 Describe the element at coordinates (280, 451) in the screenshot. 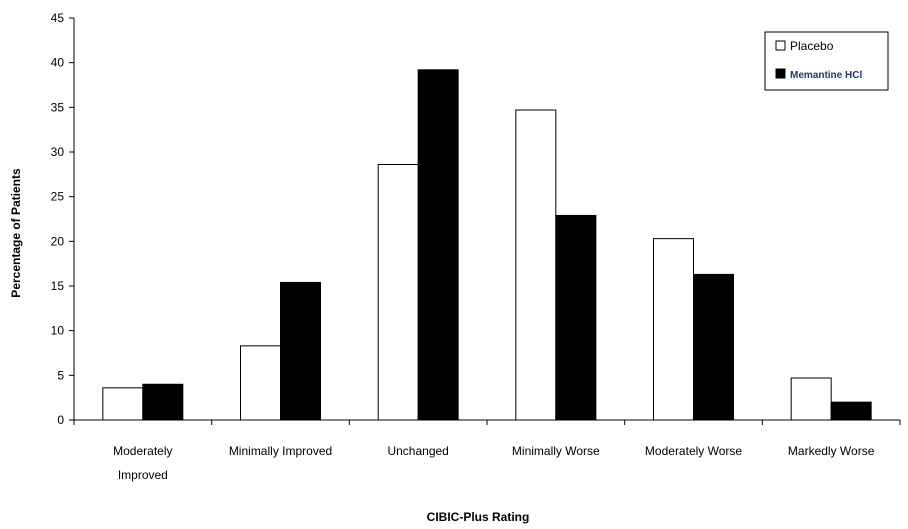

I see `category-label: Minimally Improved` at that location.